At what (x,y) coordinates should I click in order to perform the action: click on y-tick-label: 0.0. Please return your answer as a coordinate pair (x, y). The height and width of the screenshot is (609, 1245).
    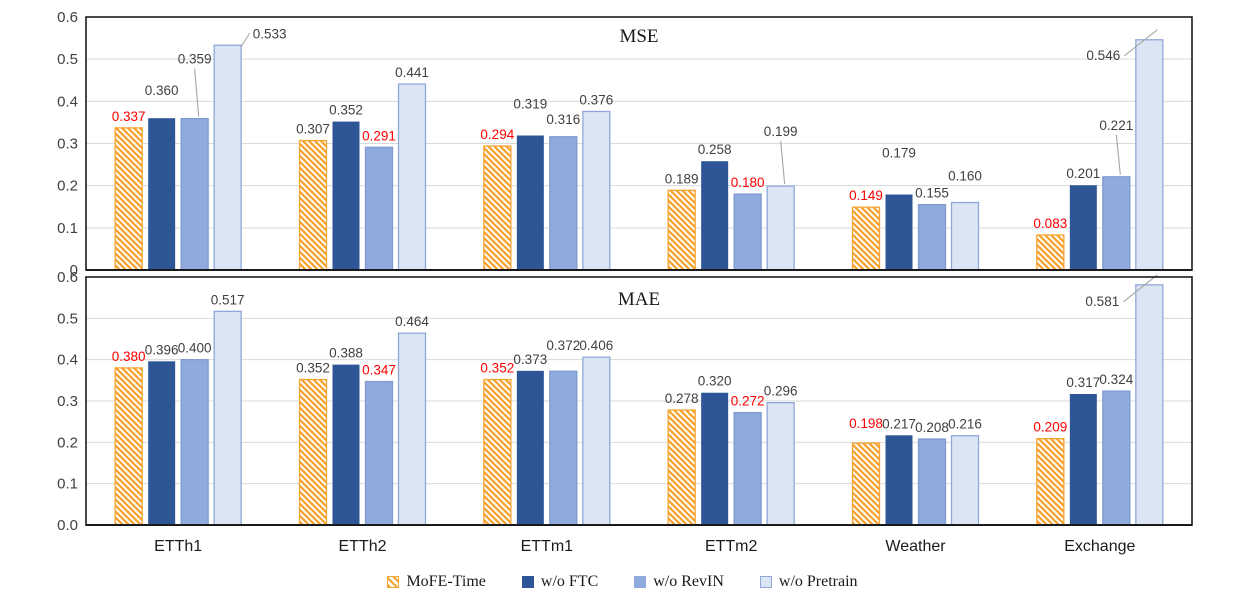
    Looking at the image, I should click on (67, 525).